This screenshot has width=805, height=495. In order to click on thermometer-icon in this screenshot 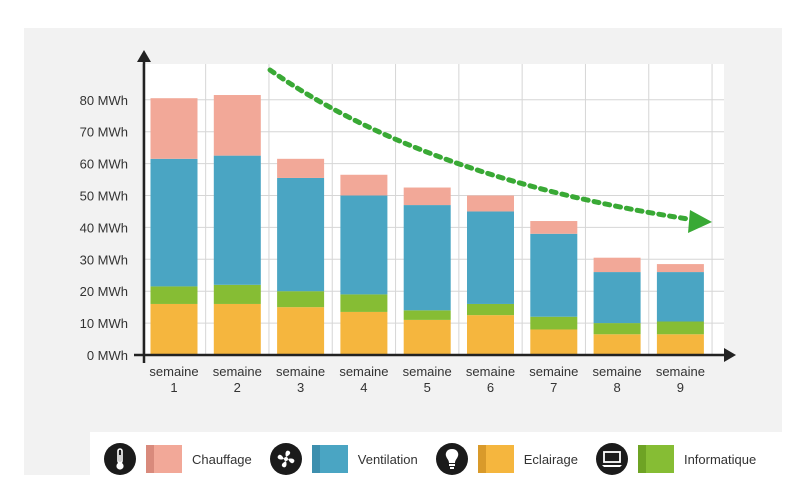, I will do `click(120, 459)`.